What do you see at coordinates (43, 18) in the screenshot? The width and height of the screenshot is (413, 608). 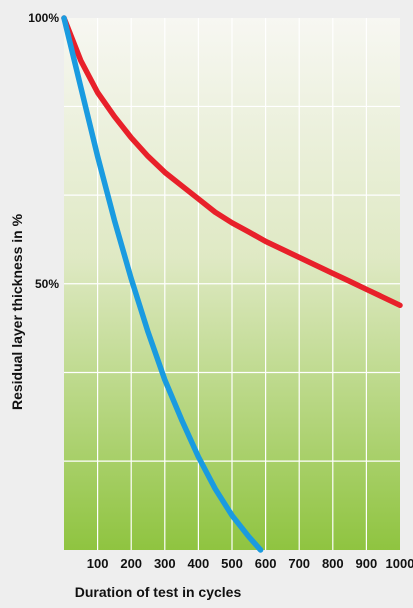 I see `y-tick-label: 100%` at bounding box center [43, 18].